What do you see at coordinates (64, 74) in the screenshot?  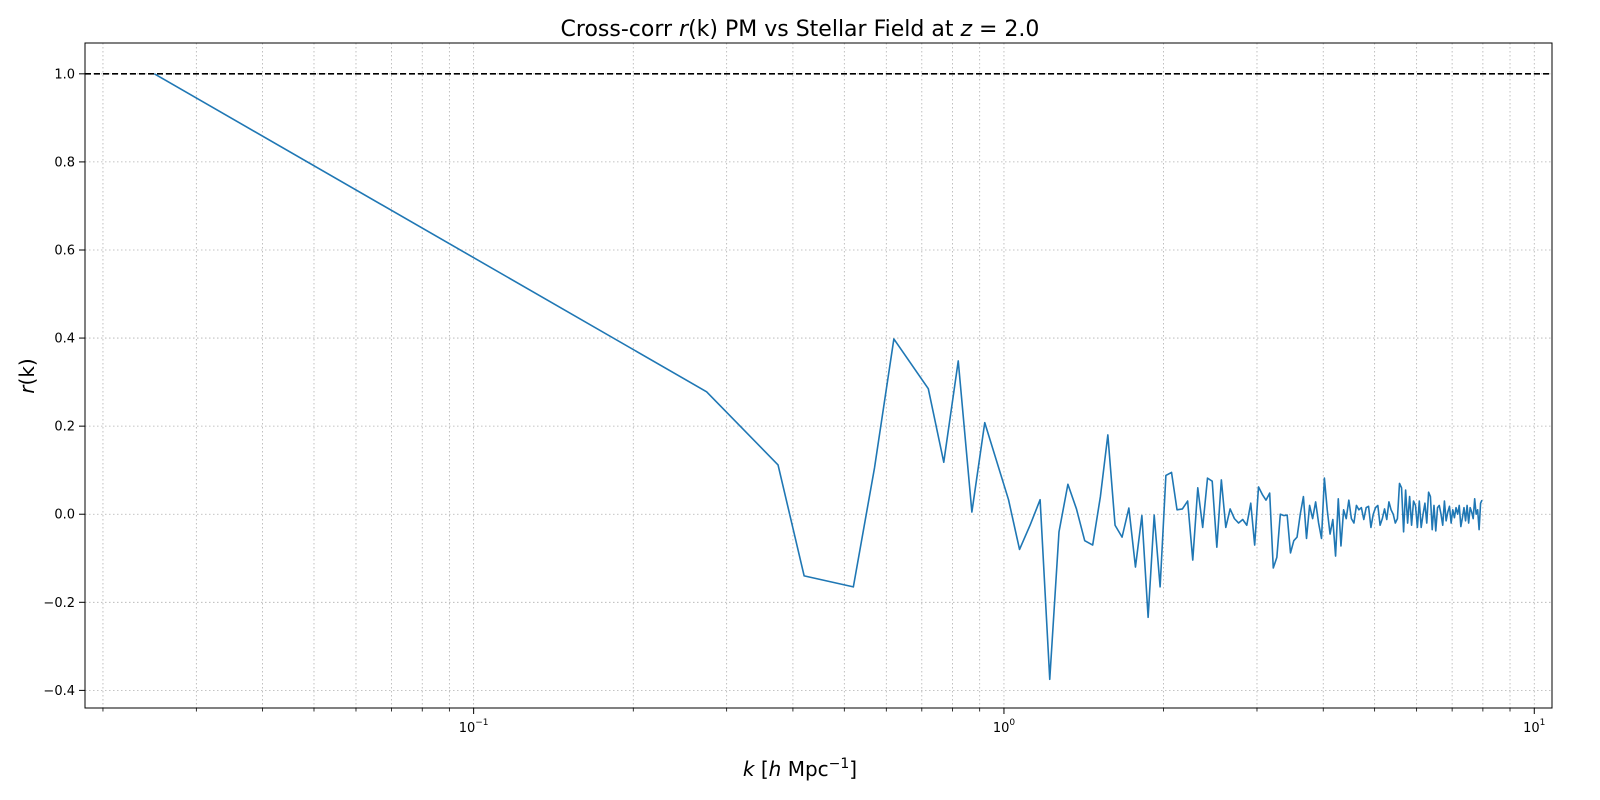 I see `y-tick-label: 1.0` at bounding box center [64, 74].